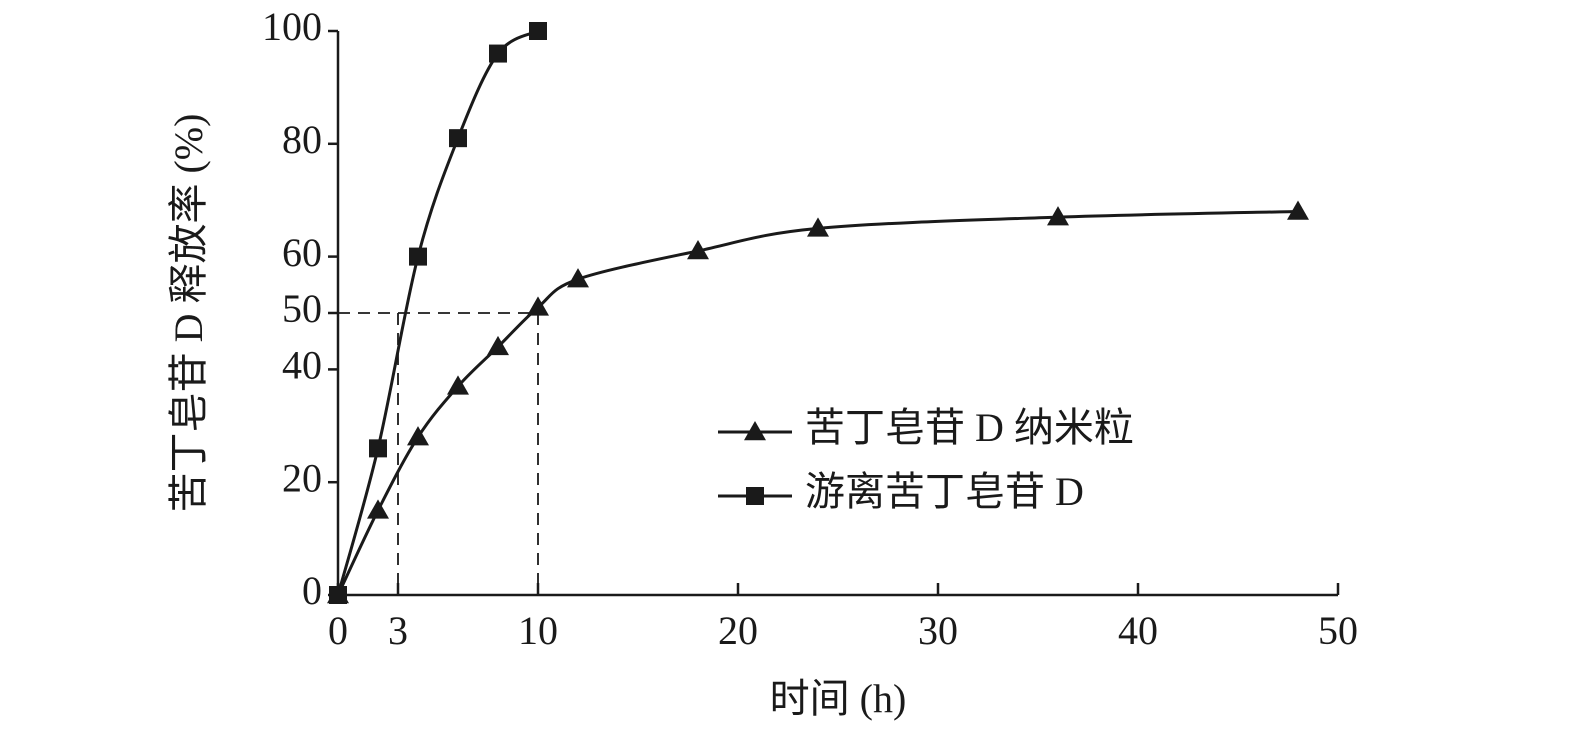 The height and width of the screenshot is (740, 1575). I want to click on x-tick-label: 3, so click(398, 630).